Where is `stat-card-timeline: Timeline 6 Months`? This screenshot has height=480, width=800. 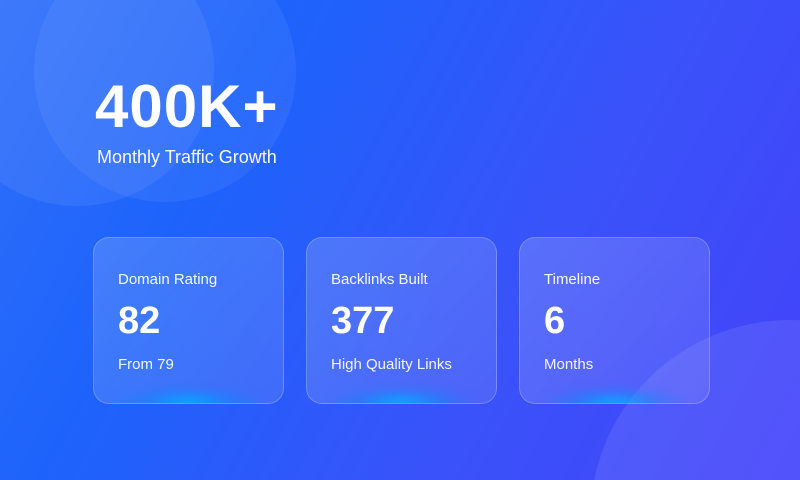
stat-card-timeline: Timeline 6 Months is located at coordinates (614, 320).